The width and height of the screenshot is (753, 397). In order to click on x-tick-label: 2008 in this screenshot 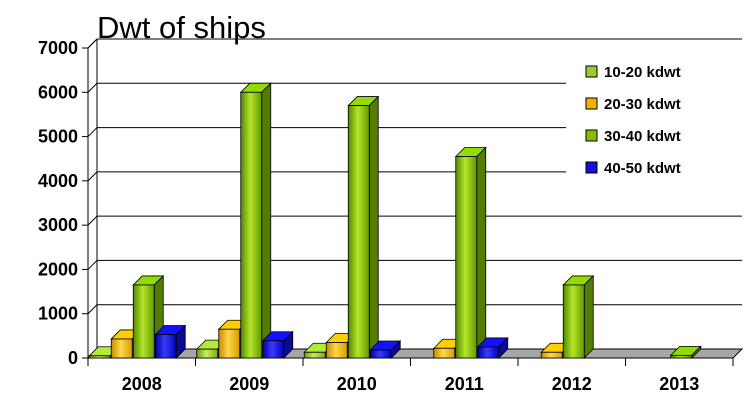, I will do `click(142, 384)`.